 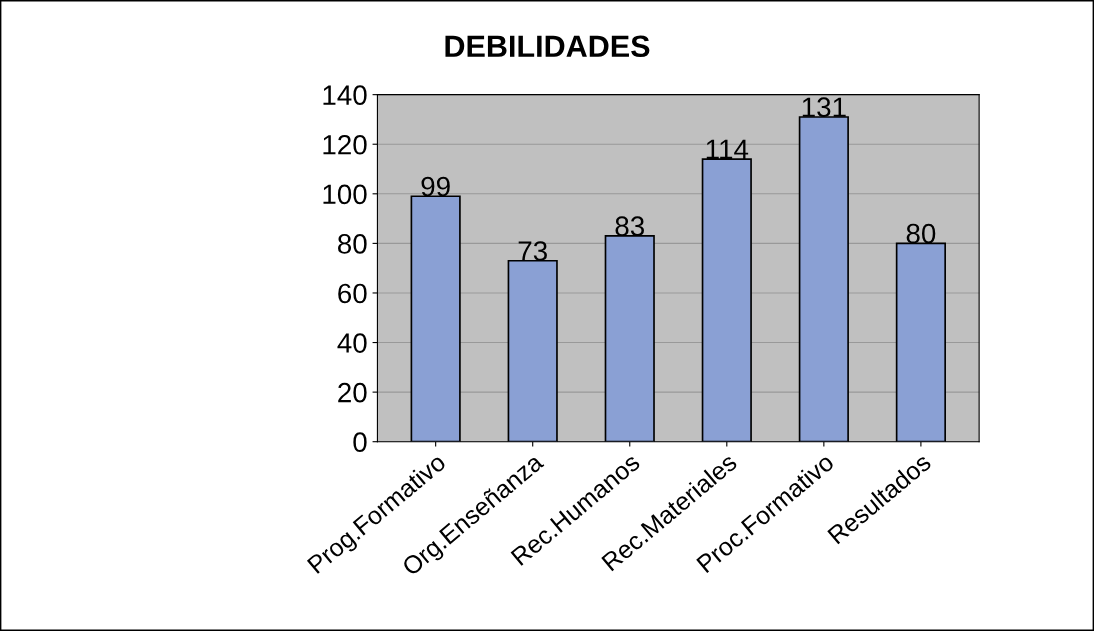 What do you see at coordinates (352, 392) in the screenshot?
I see `y-tick-label: 20` at bounding box center [352, 392].